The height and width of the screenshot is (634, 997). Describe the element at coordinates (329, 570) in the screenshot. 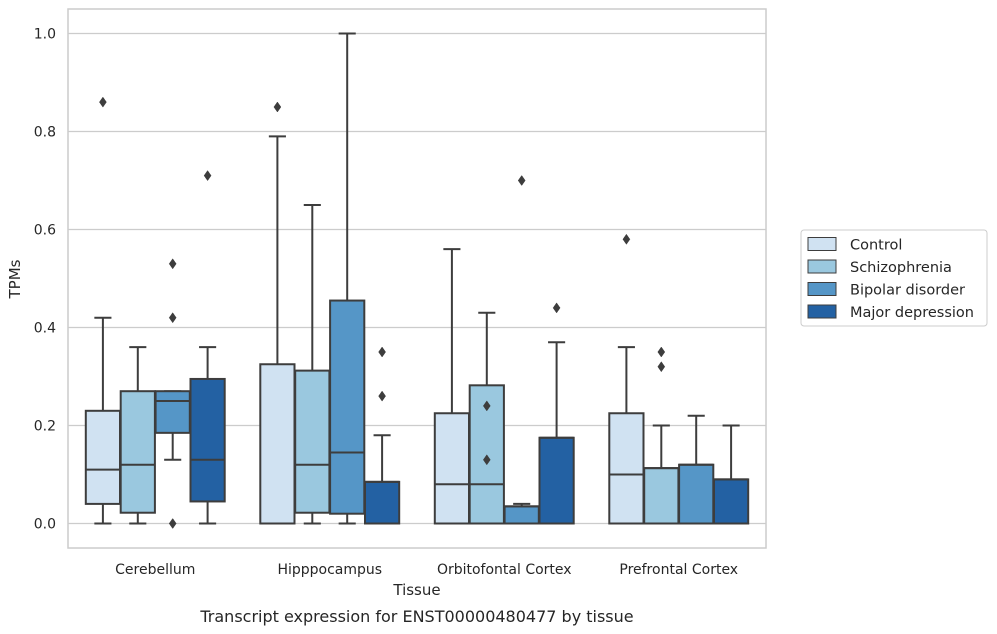

I see `x-tick-label: Hipppocampus` at that location.